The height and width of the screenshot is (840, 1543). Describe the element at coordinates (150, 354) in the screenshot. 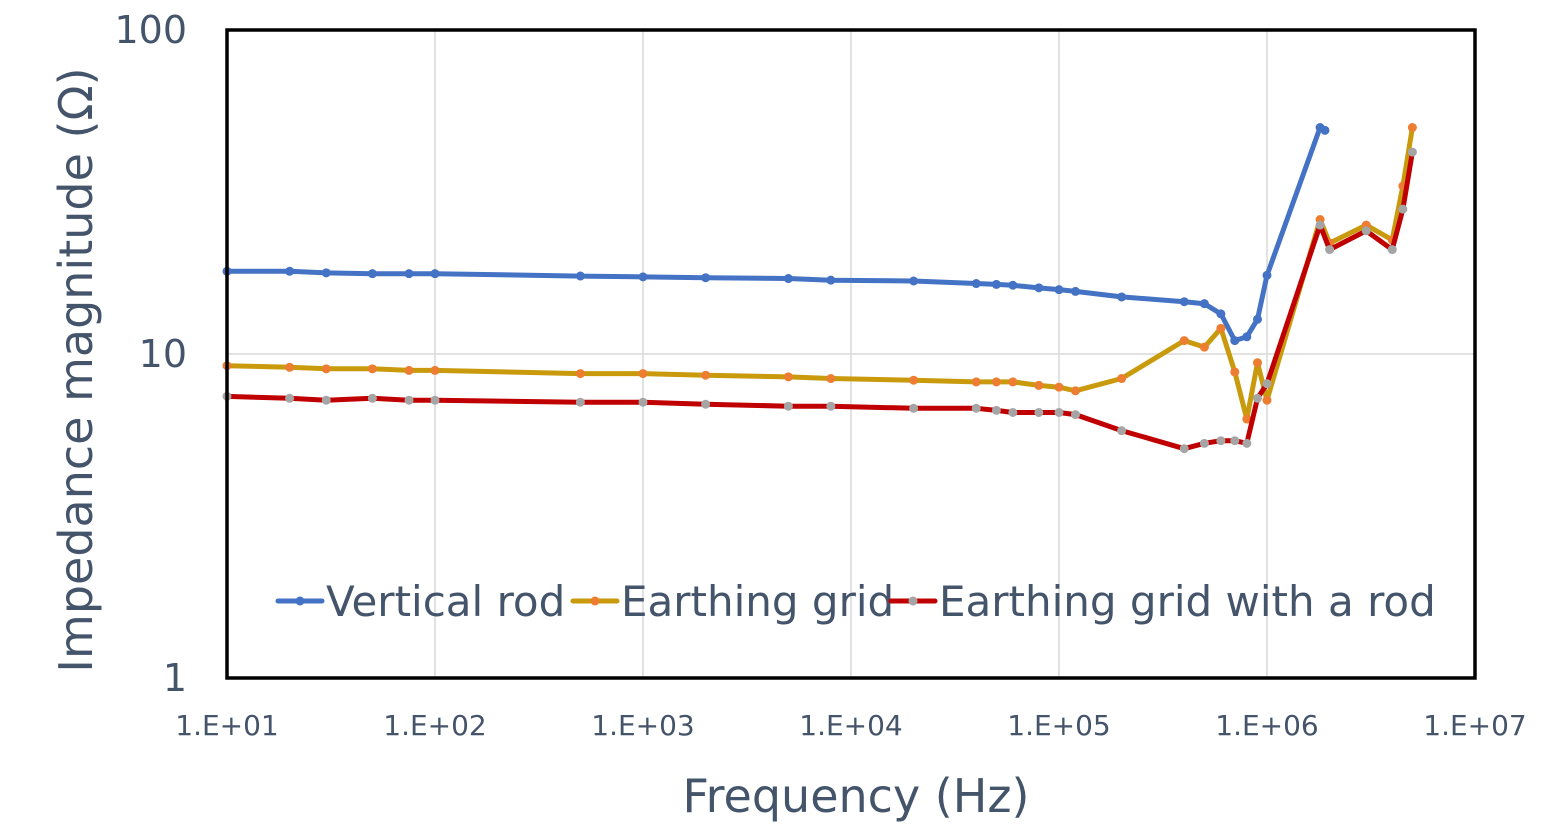

I see `y-tick-labels: 1 10 100` at that location.